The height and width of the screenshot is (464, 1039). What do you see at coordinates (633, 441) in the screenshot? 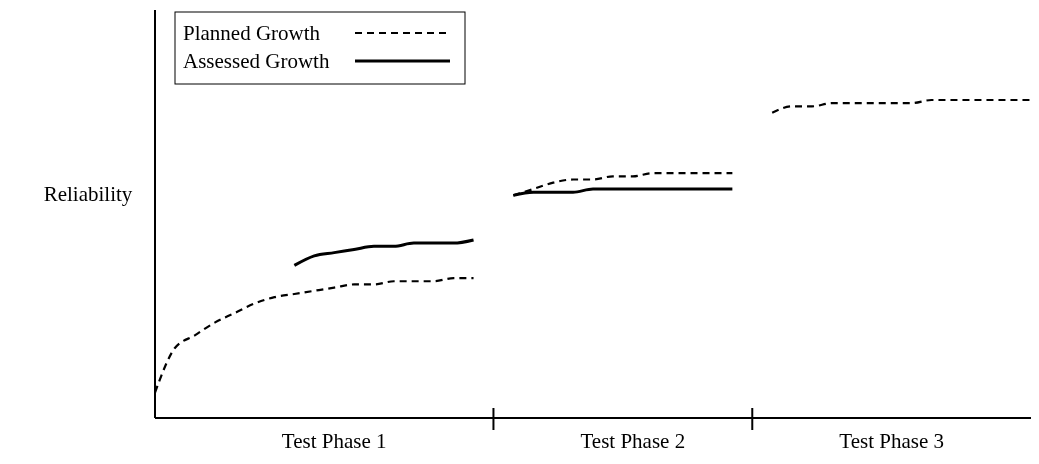
I see `x-tick-label: Test Phase 2` at bounding box center [633, 441].